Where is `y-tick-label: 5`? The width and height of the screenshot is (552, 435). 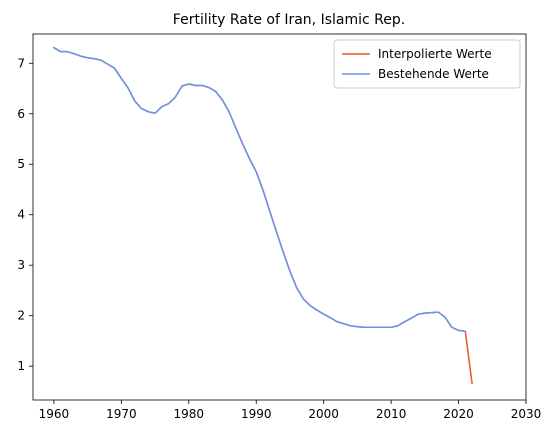
y-tick-label: 5 is located at coordinates (21, 164).